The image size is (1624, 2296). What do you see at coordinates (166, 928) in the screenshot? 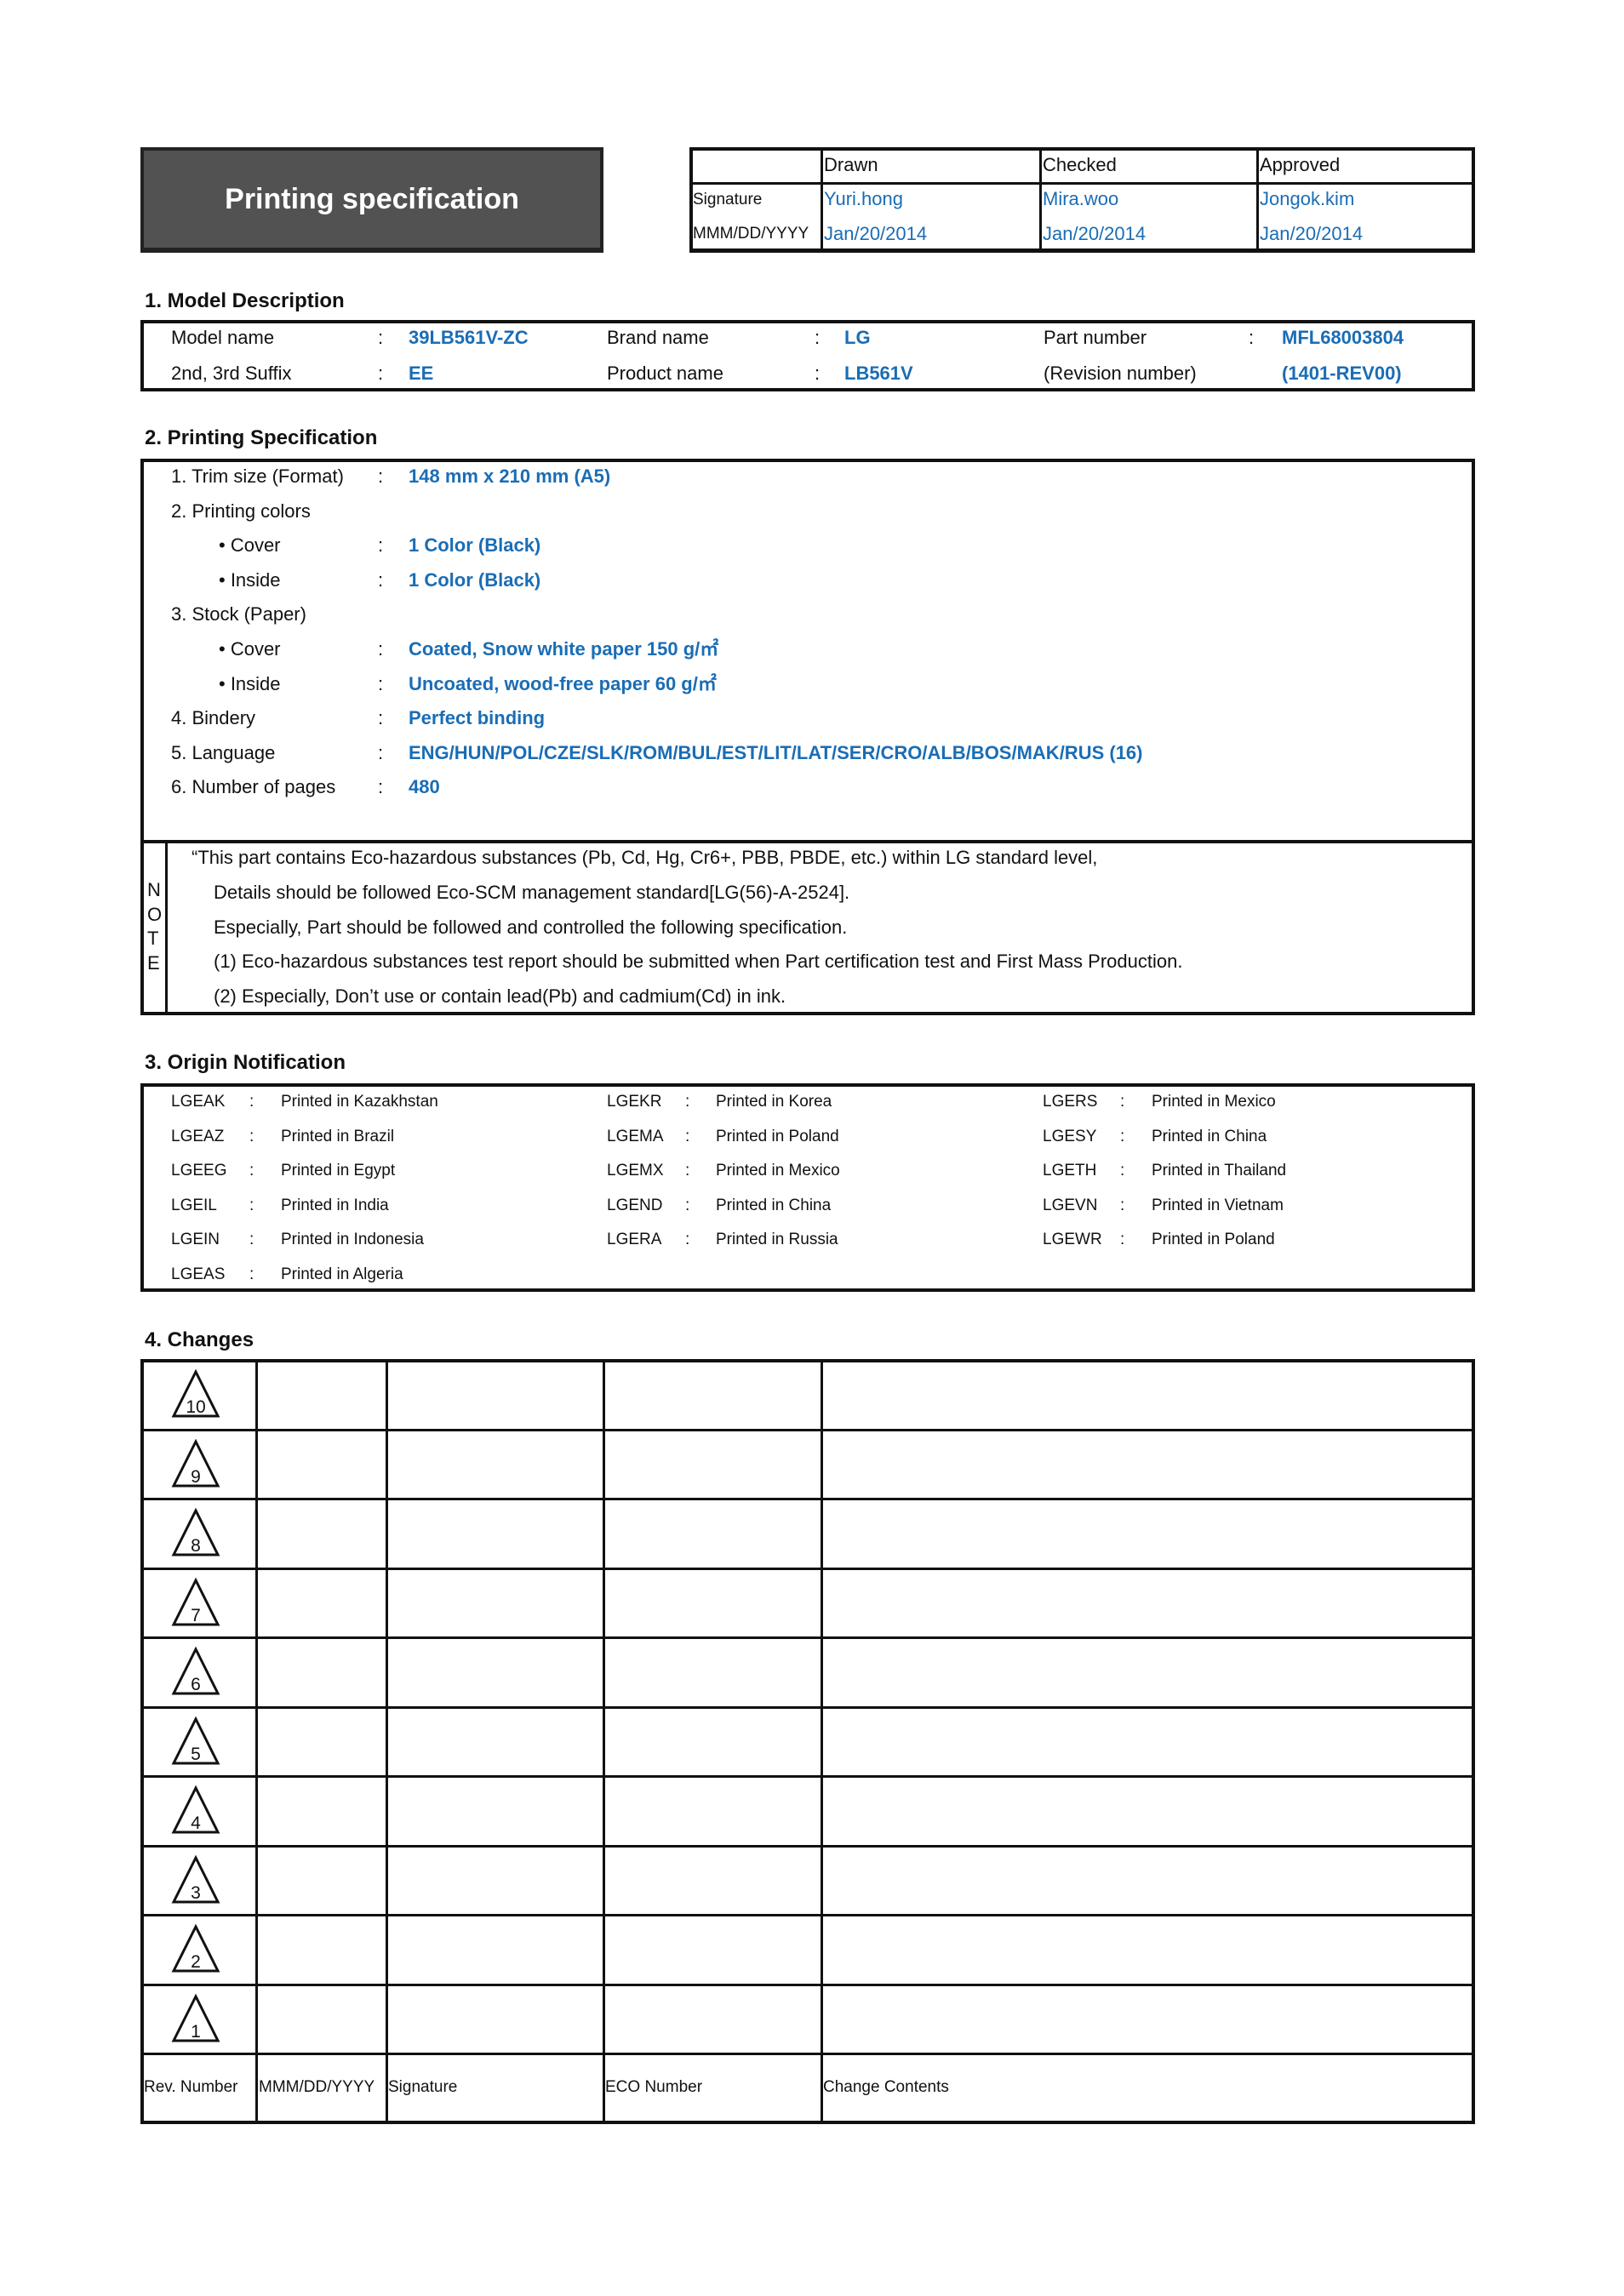
I see `note-column-divider` at bounding box center [166, 928].